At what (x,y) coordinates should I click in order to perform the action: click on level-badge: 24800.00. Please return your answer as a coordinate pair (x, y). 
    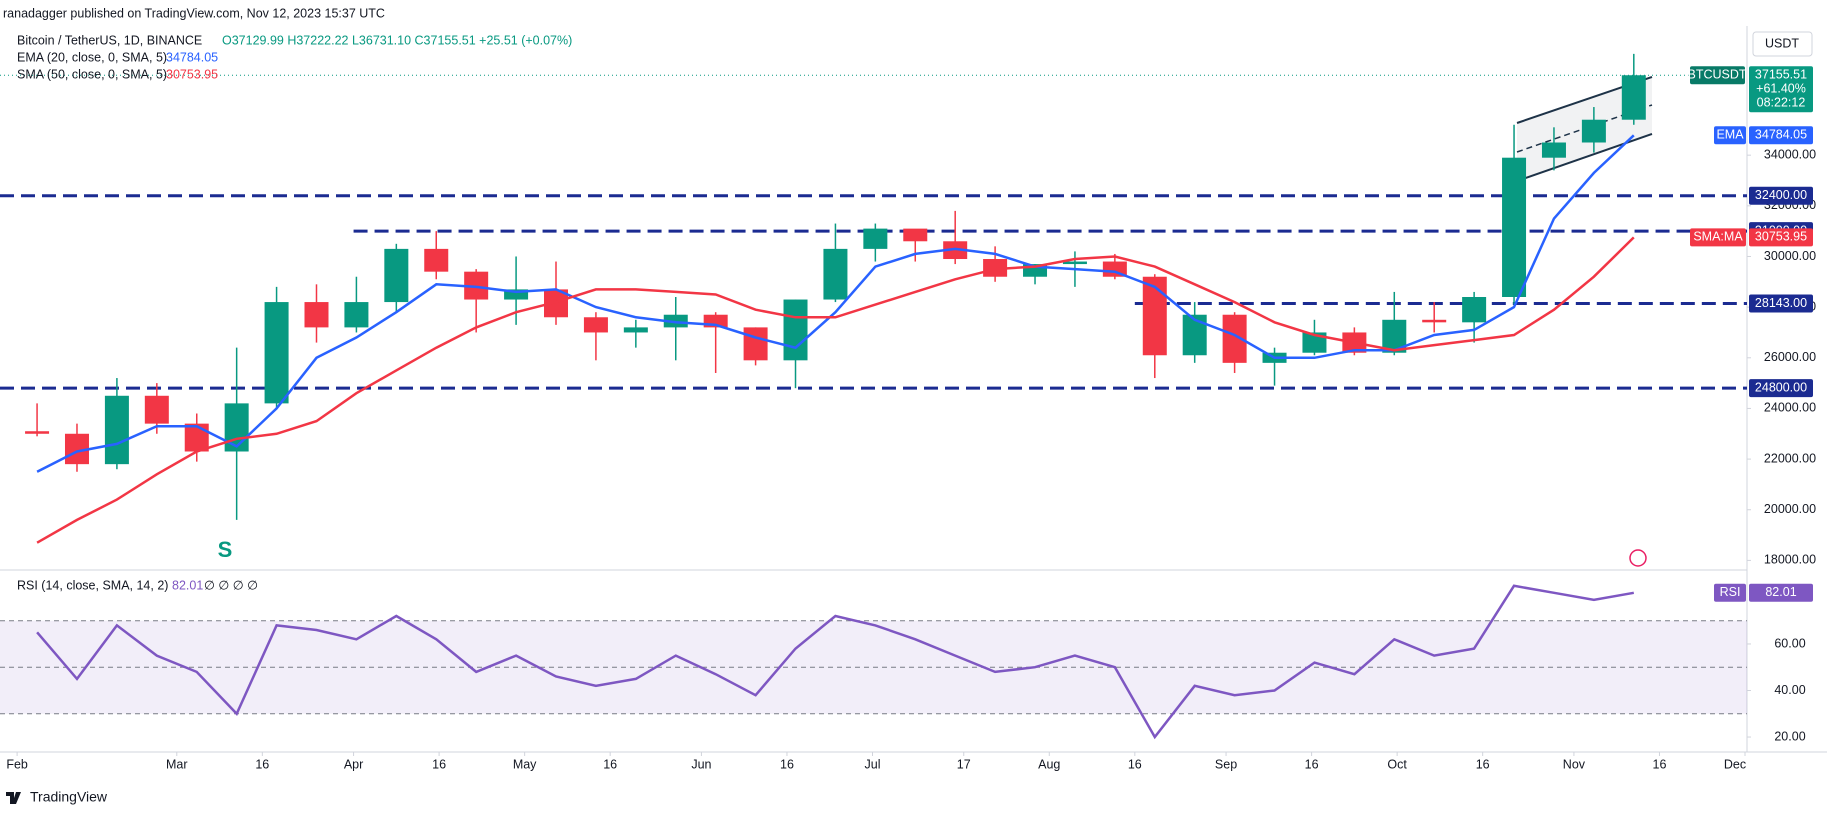
    Looking at the image, I should click on (1781, 387).